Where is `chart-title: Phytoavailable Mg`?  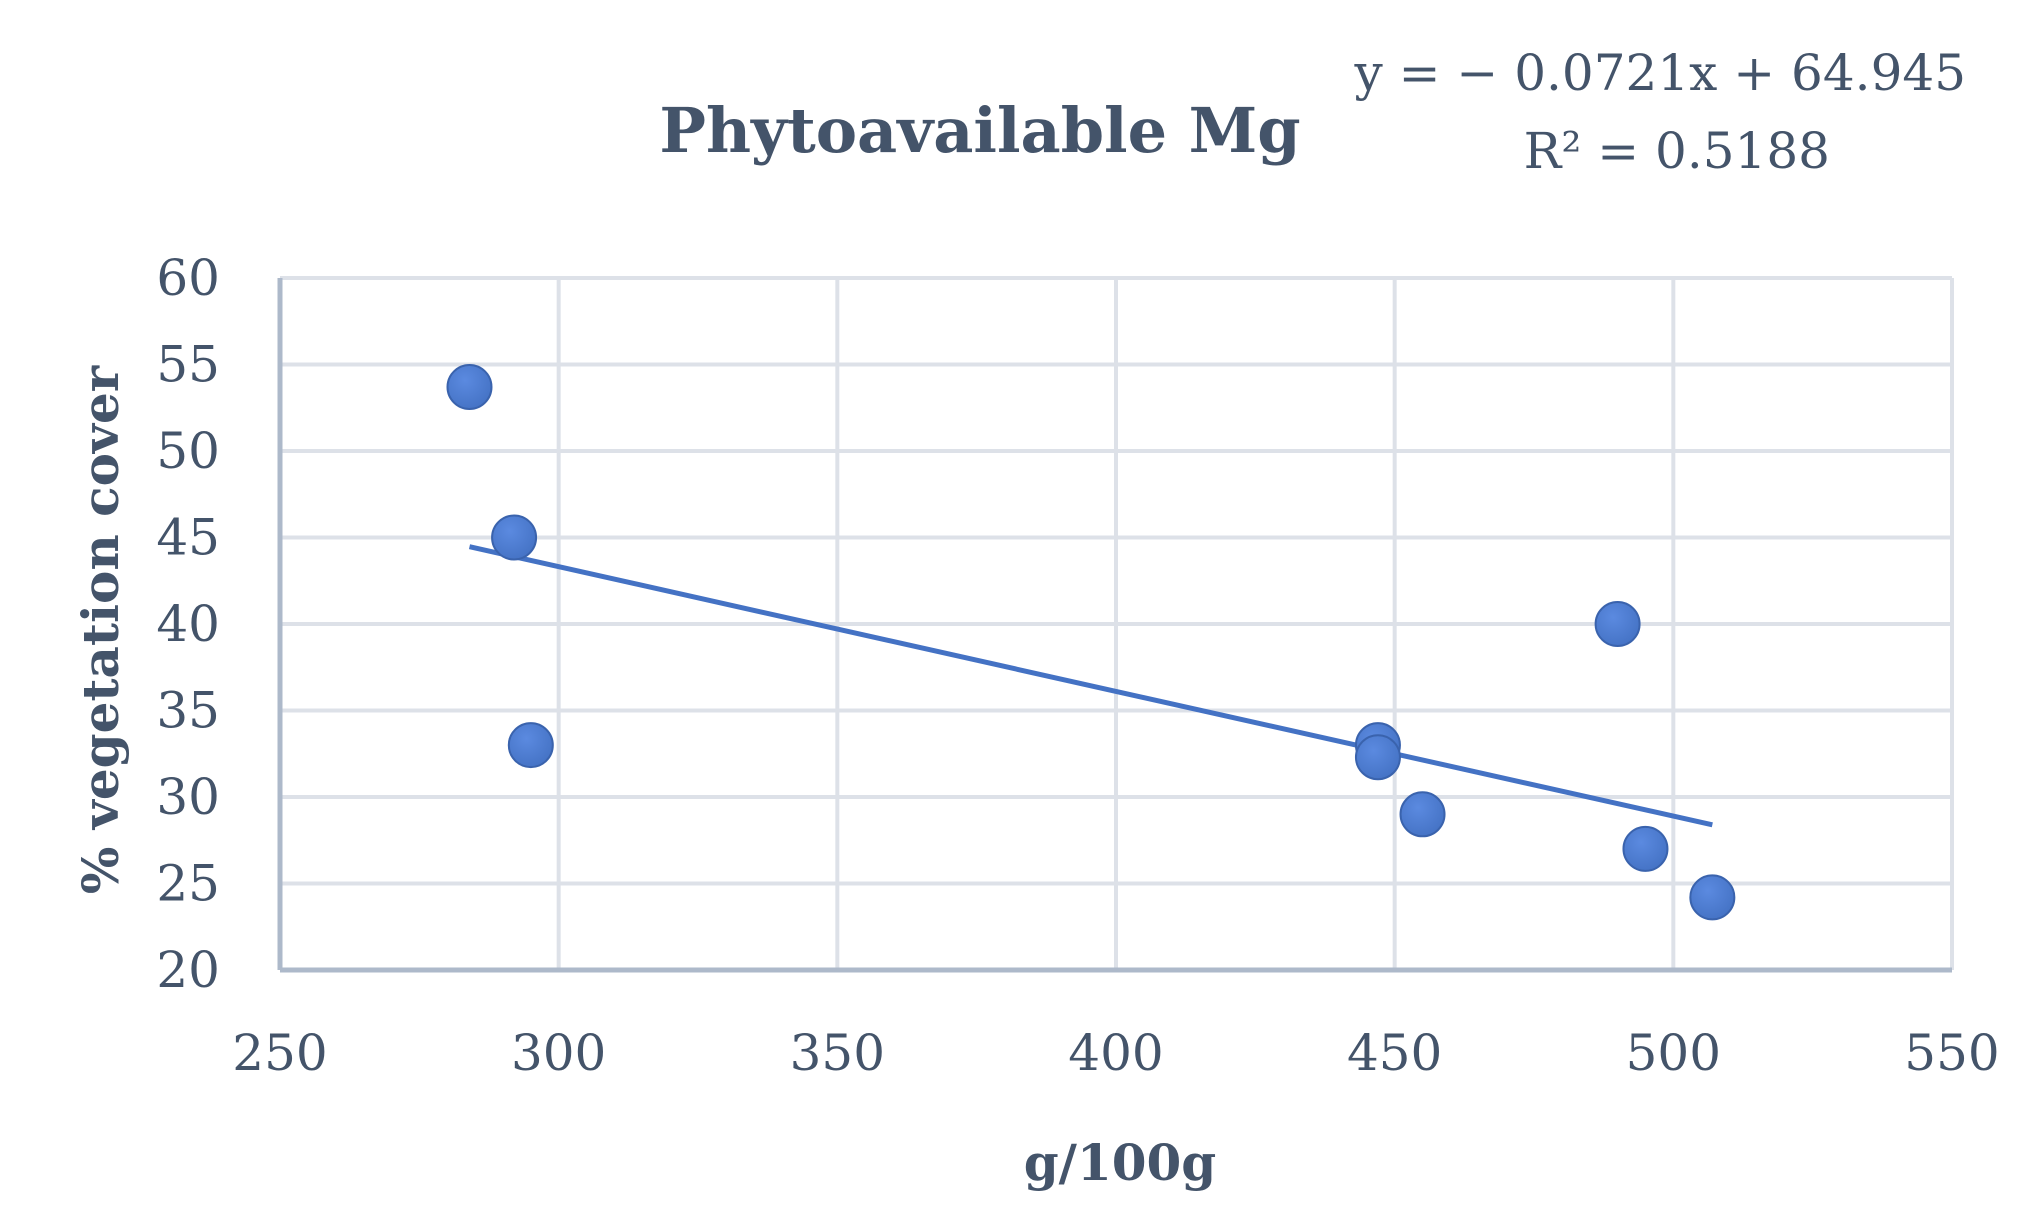
chart-title: Phytoavailable Mg is located at coordinates (979, 130).